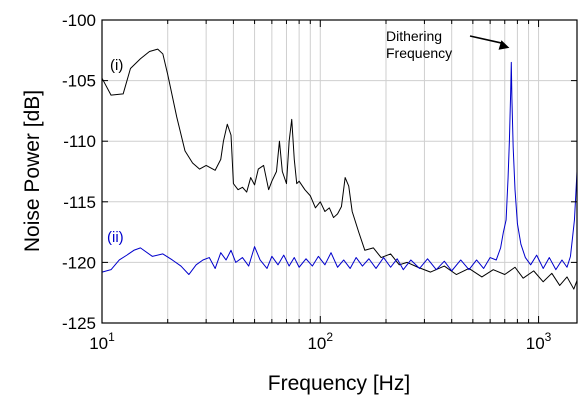 The image size is (579, 398). I want to click on x-tick-label: 10³, so click(539, 341).